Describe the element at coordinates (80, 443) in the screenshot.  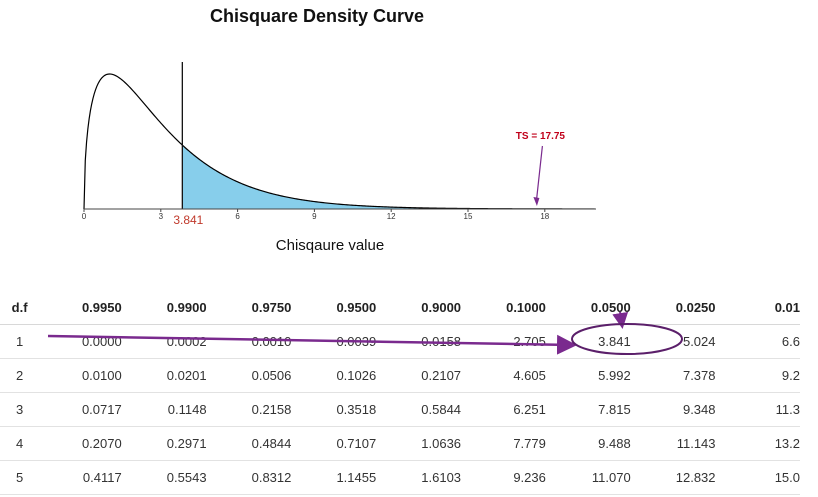
I see `table-cell: 0.2070` at that location.